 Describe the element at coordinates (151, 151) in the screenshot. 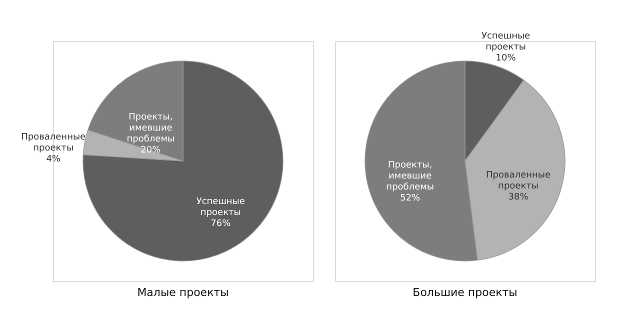

I see `data-label: 20%` at that location.